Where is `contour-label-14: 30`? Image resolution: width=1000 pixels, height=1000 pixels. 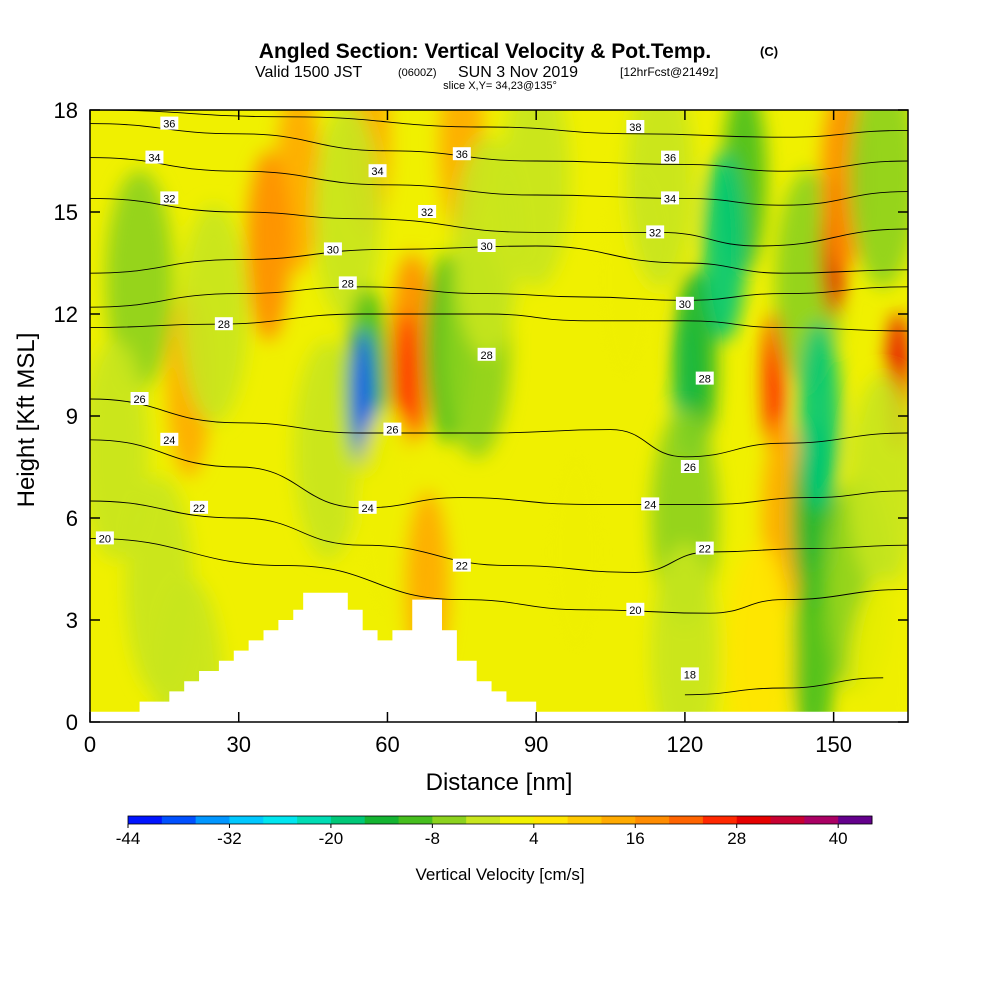
contour-label-14: 30 is located at coordinates (684, 303).